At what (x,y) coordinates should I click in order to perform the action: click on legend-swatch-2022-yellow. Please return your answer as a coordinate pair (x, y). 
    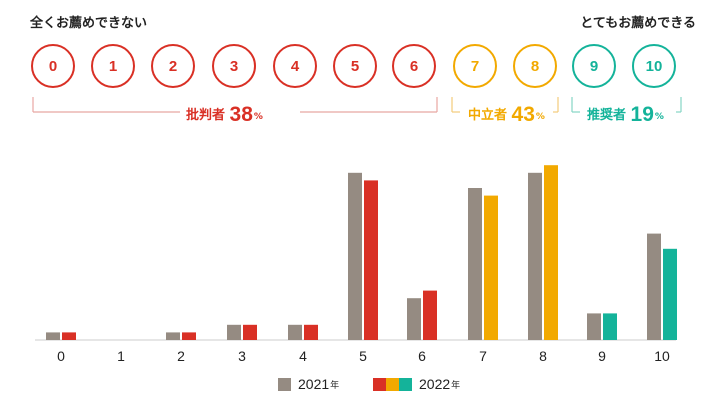
    Looking at the image, I should click on (392, 384).